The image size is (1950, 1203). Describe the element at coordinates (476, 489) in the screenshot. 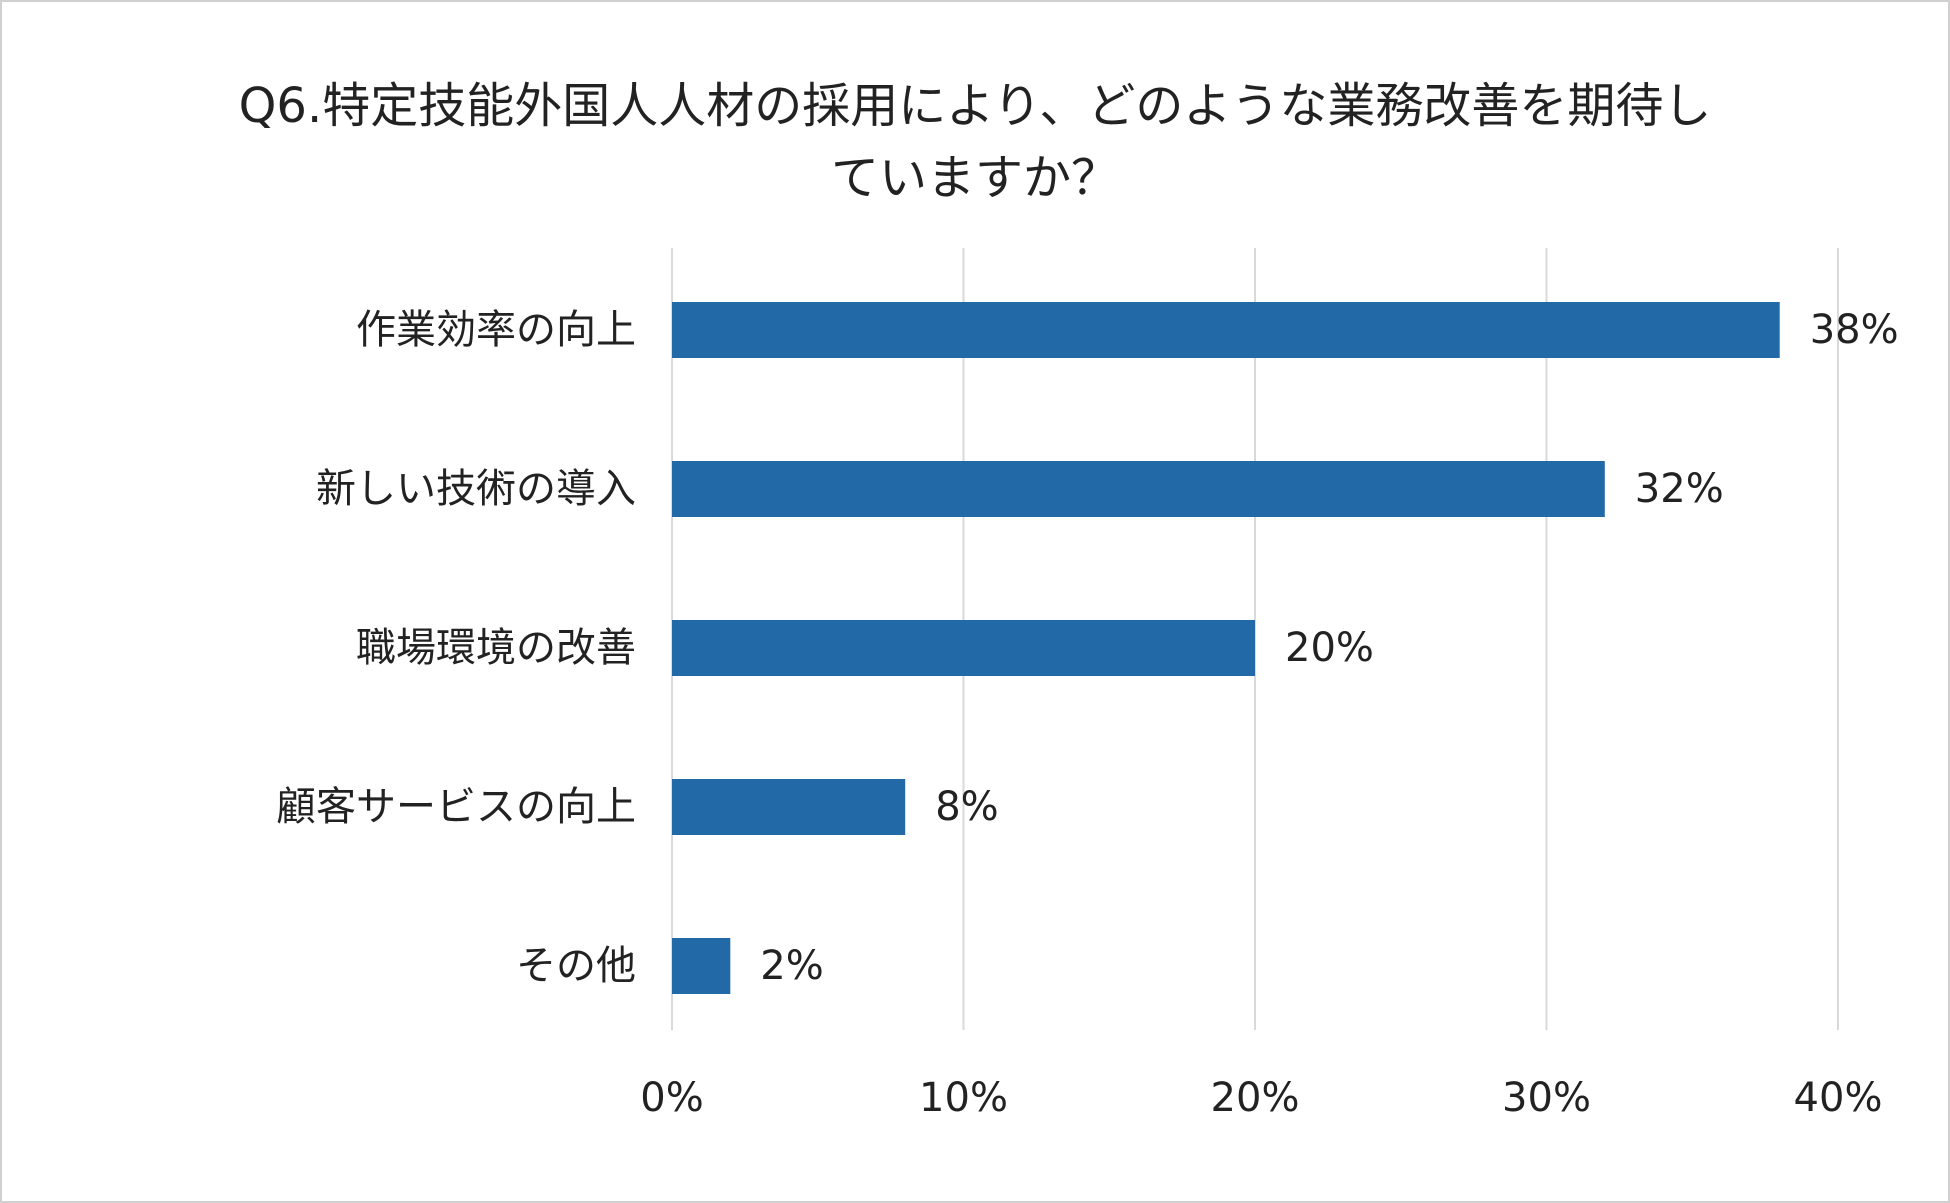

I see `category-label-1: 新しい技術の導入` at that location.